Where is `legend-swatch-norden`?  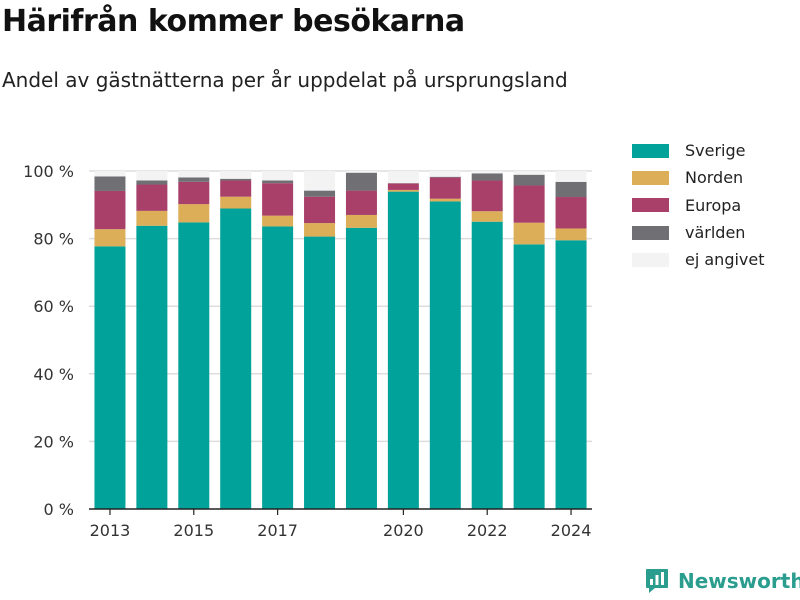 legend-swatch-norden is located at coordinates (650, 177).